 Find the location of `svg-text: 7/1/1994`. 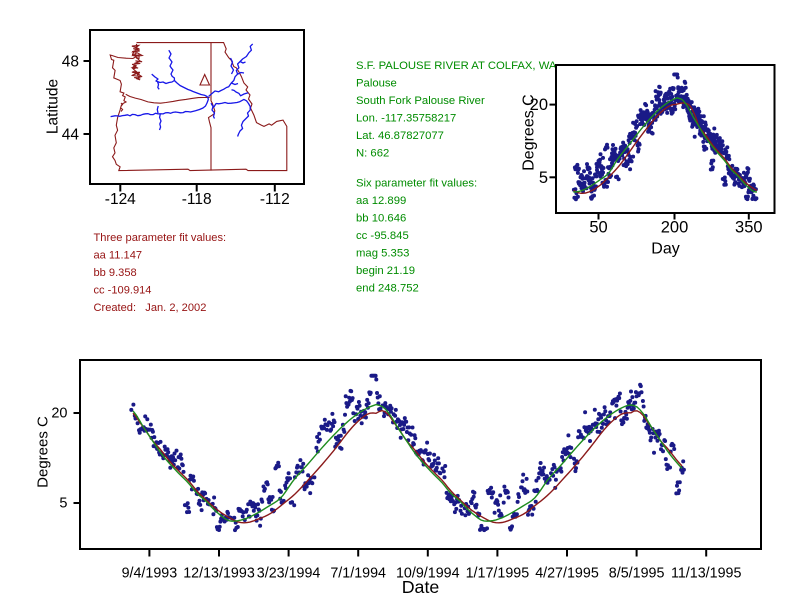

svg-text: 7/1/1994 is located at coordinates (358, 574).